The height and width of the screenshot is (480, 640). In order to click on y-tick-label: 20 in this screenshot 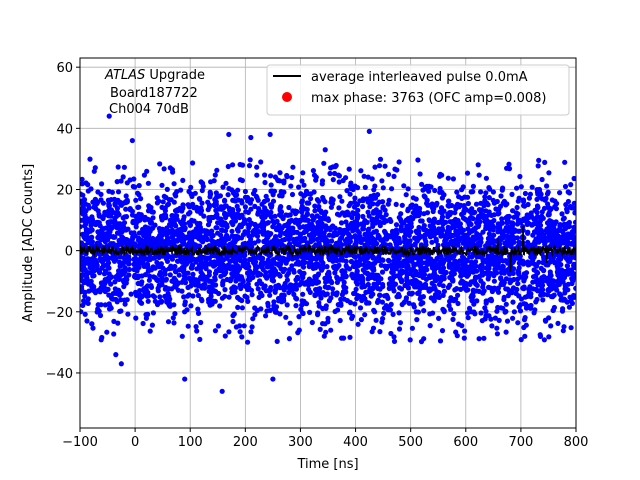, I will do `click(64, 190)`.